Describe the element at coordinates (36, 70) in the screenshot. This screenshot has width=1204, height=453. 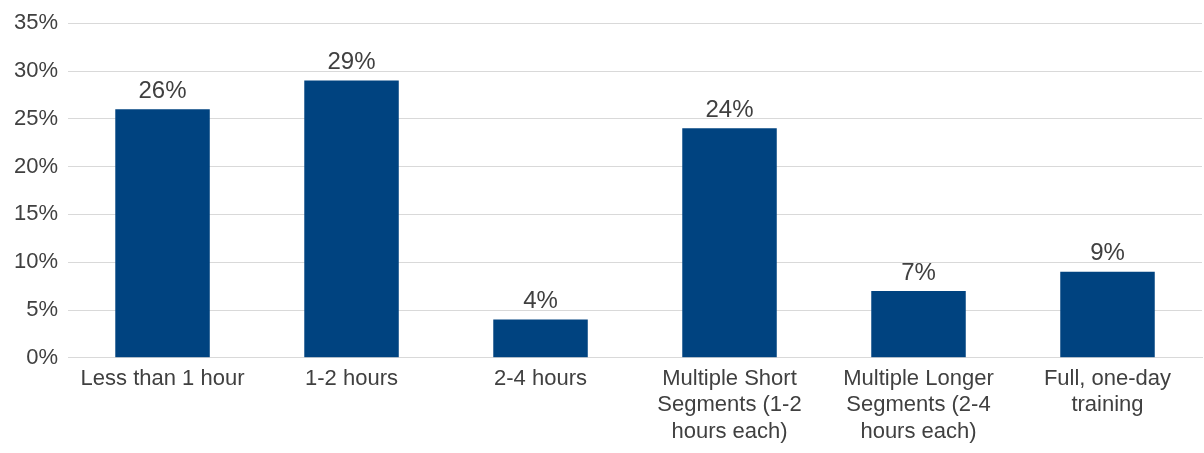
I see `y-tick-label: 30%` at that location.